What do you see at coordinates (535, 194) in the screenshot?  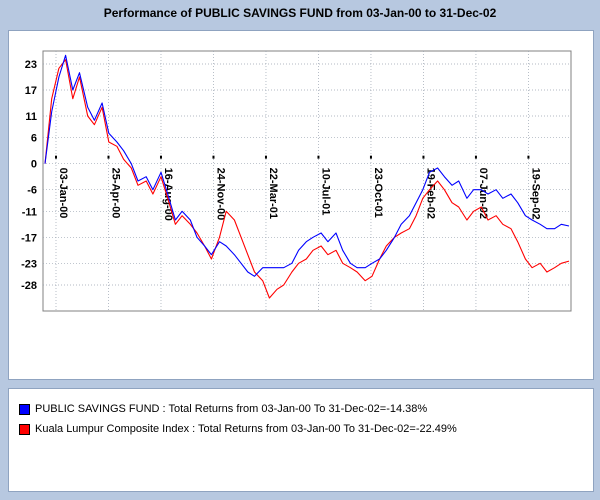 I see `x-tick-label: 19-Sep-02` at bounding box center [535, 194].